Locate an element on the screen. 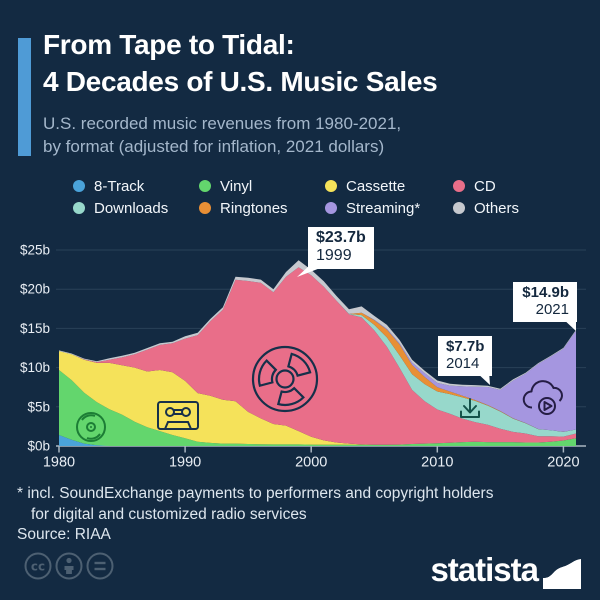  annotation-2014-value: $7.7b is located at coordinates (465, 346).